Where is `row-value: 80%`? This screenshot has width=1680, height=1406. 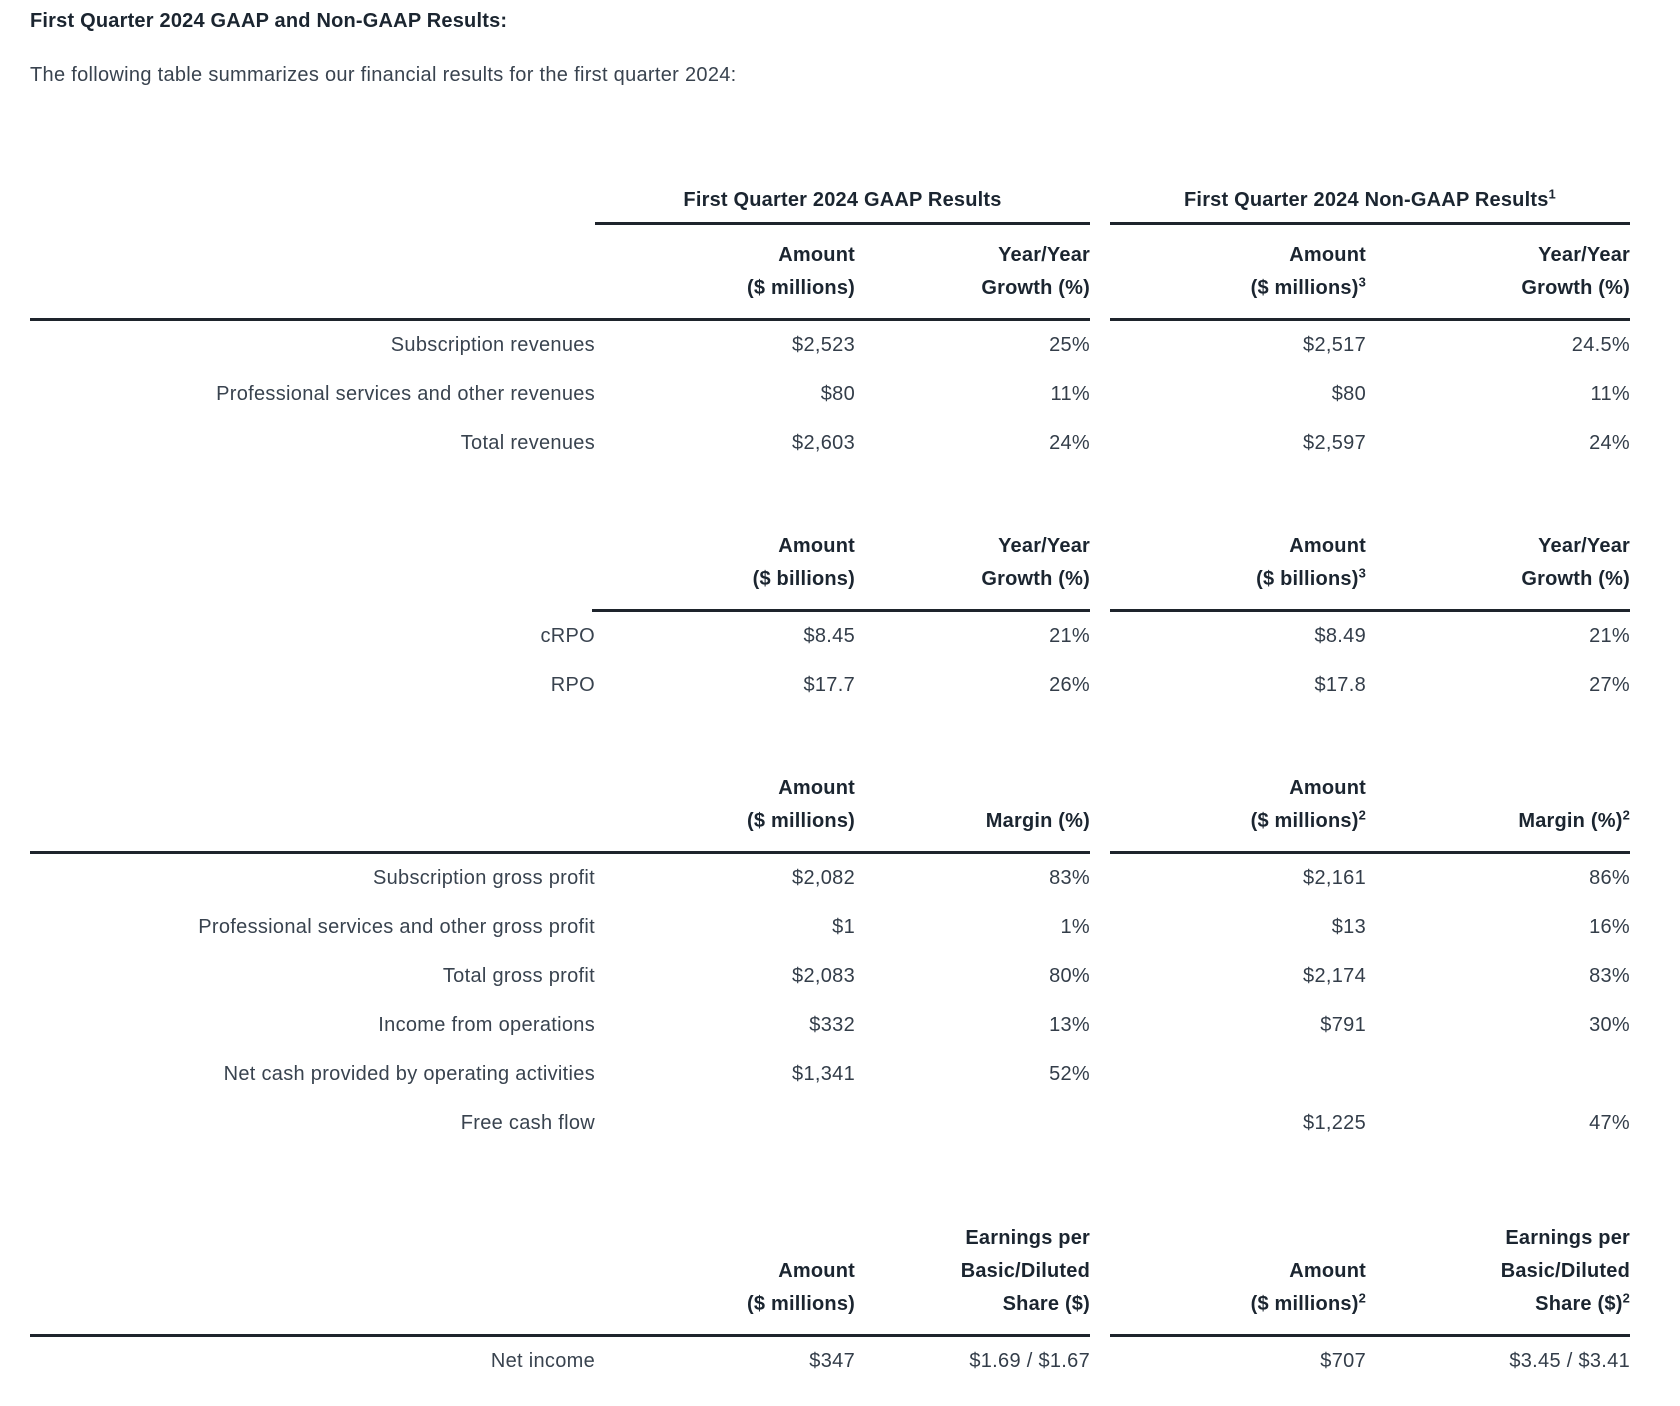
row-value: 80% is located at coordinates (1069, 976).